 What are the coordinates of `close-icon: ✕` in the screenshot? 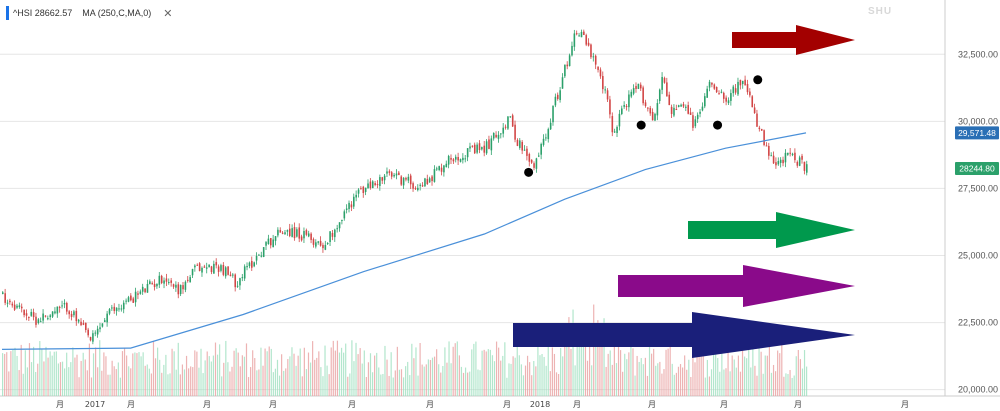 It's located at (168, 13).